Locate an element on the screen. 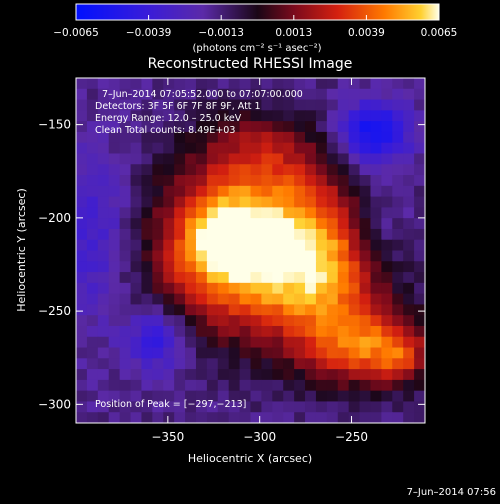  colorbar-frame is located at coordinates (257, 12).